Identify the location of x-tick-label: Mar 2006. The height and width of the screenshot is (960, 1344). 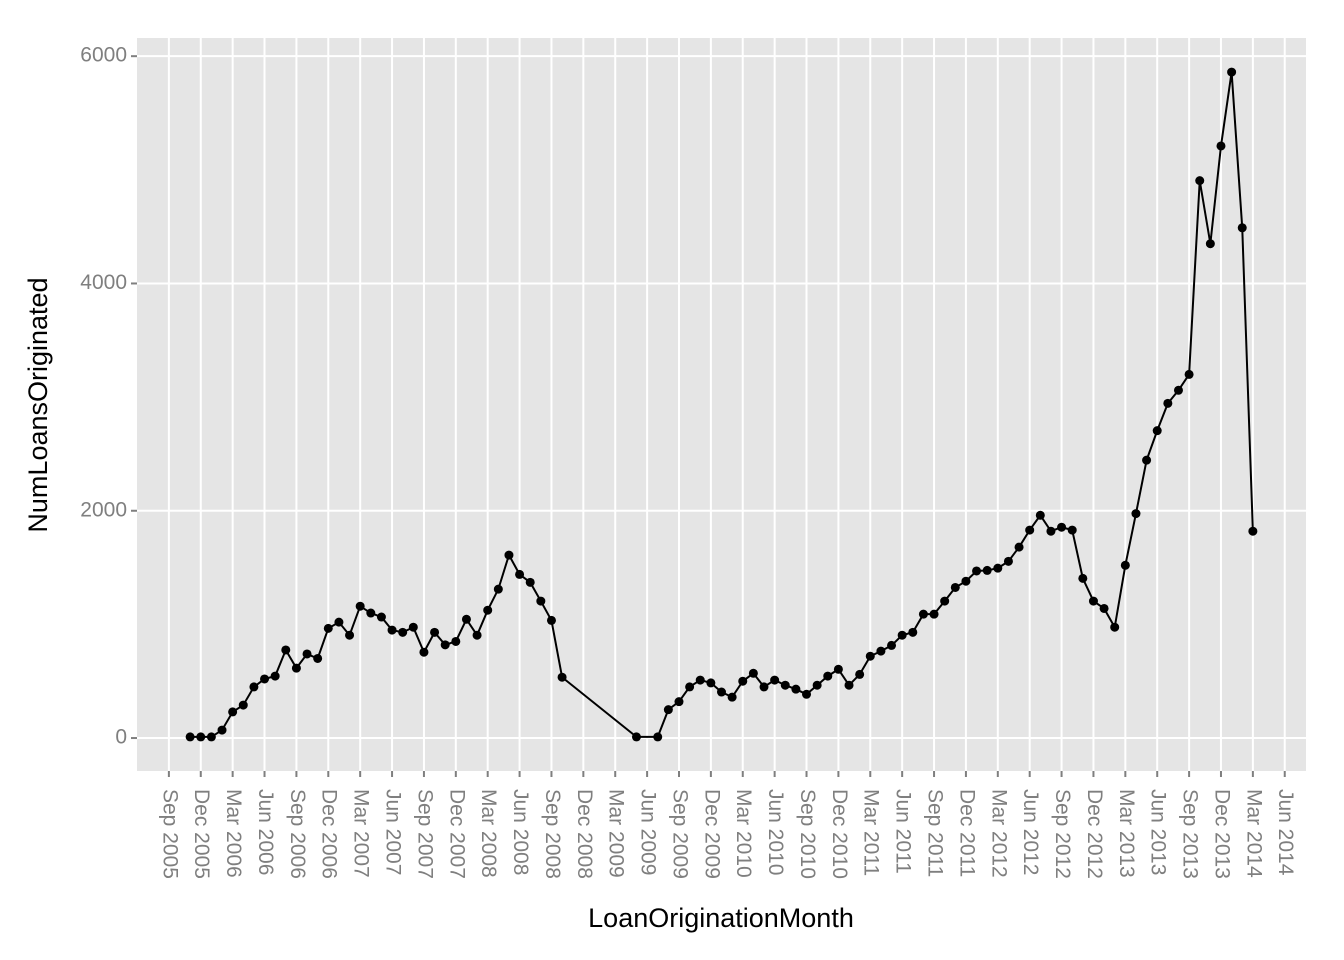
(233, 833).